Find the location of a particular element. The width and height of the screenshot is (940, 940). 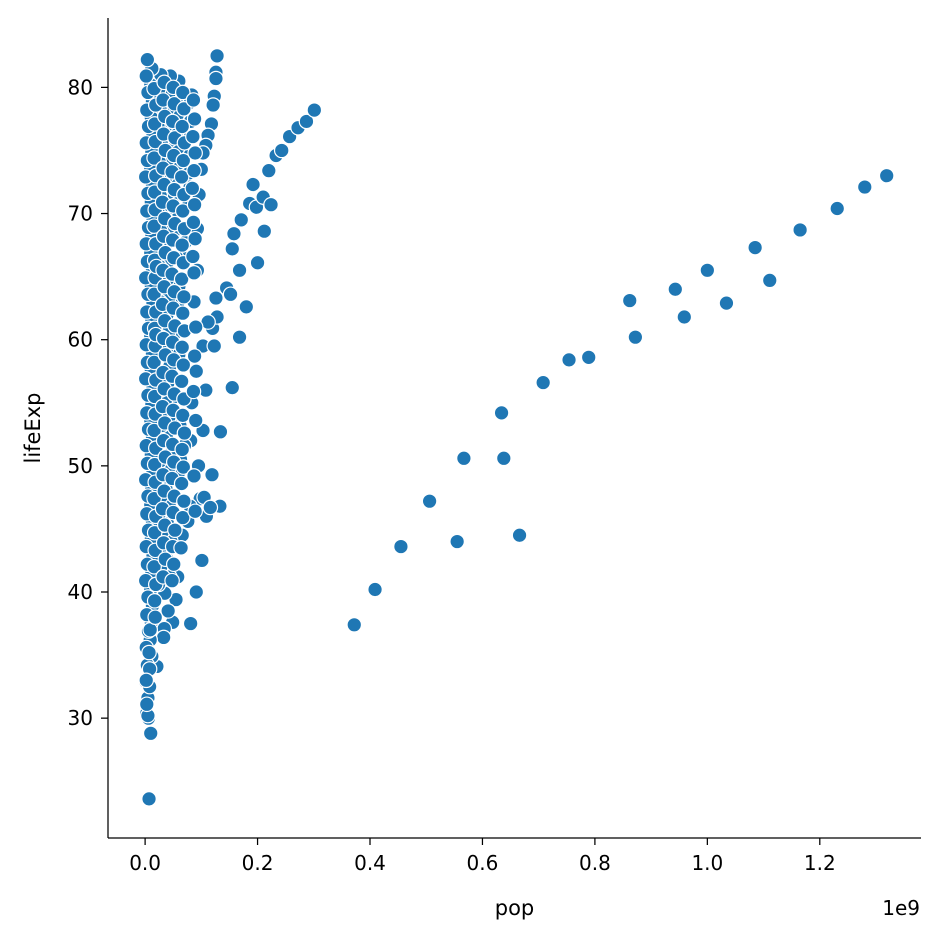

y-axis-label: lifeExp is located at coordinates (33, 427).